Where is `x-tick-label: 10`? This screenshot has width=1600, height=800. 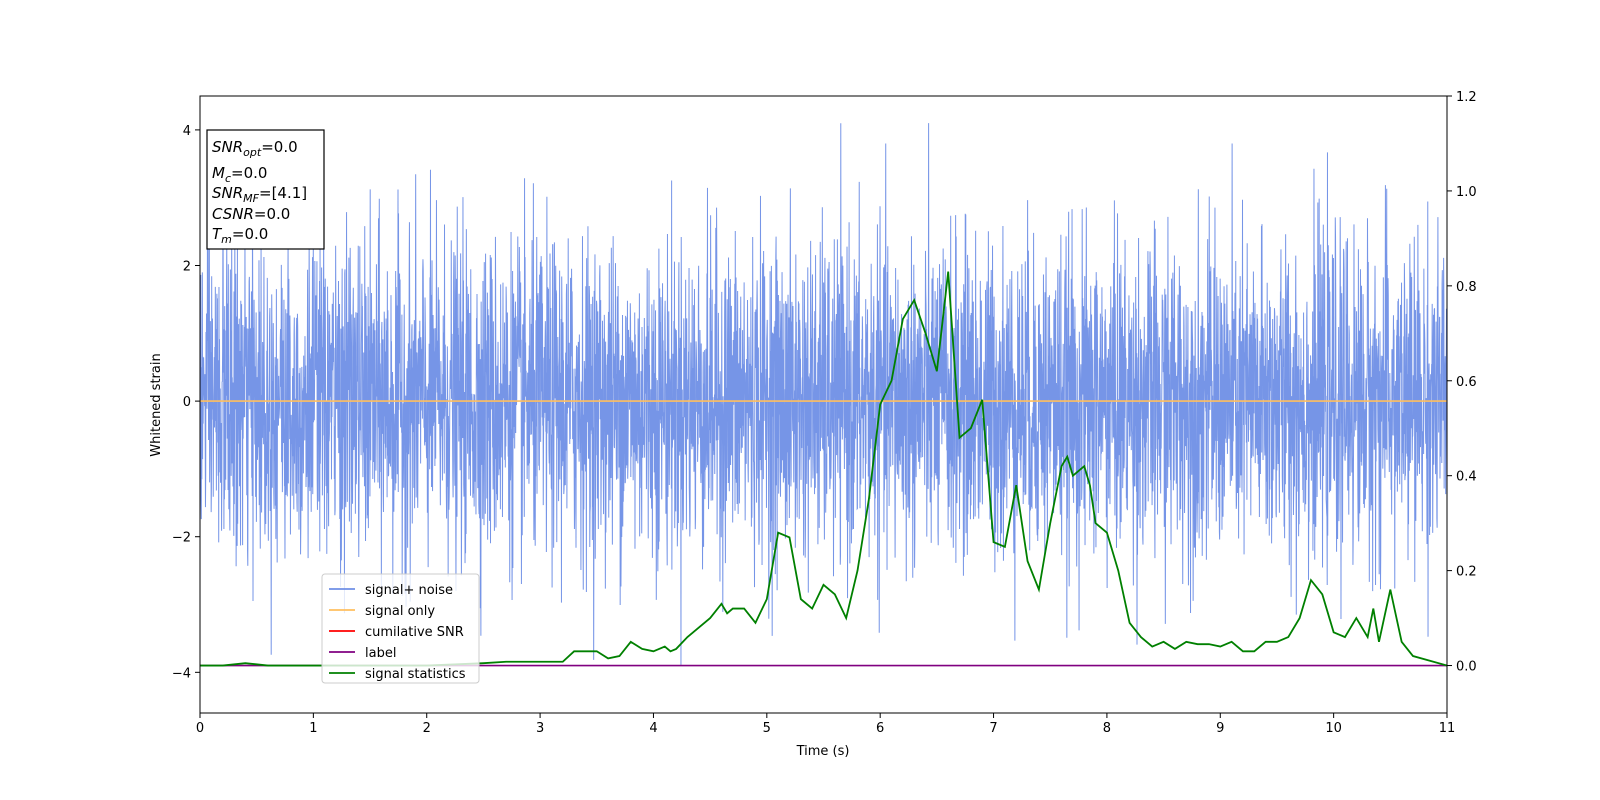
x-tick-label: 10 is located at coordinates (1333, 728).